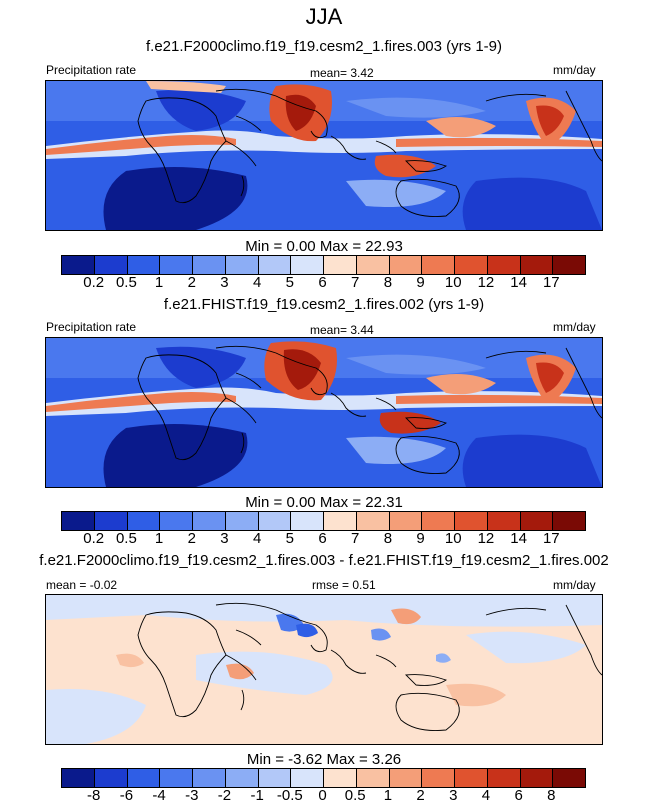  I want to click on panel-2-colorbar-ticks: 0.2 0.5 1 2 3 4 5 6 7 8 9 10 12 14 17, so click(322, 539).